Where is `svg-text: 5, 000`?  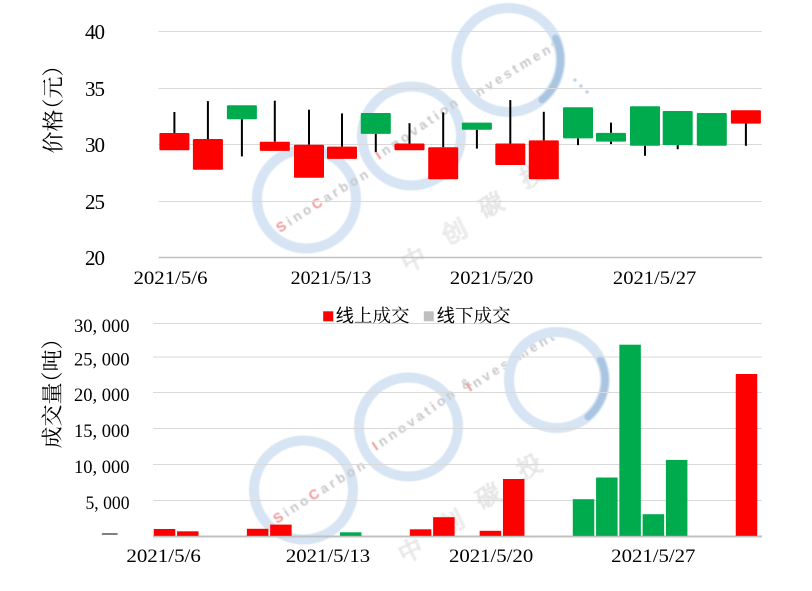
svg-text: 5, 000 is located at coordinates (108, 503).